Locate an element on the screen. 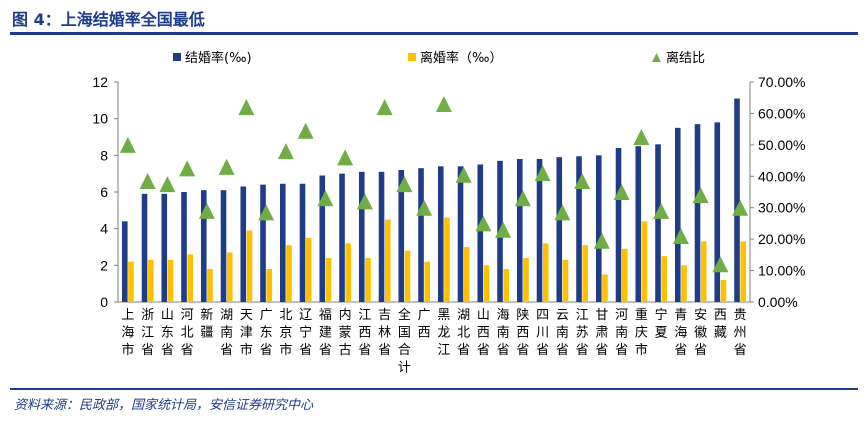 The image size is (868, 439). left-tick-label: 12 is located at coordinates (100, 82).